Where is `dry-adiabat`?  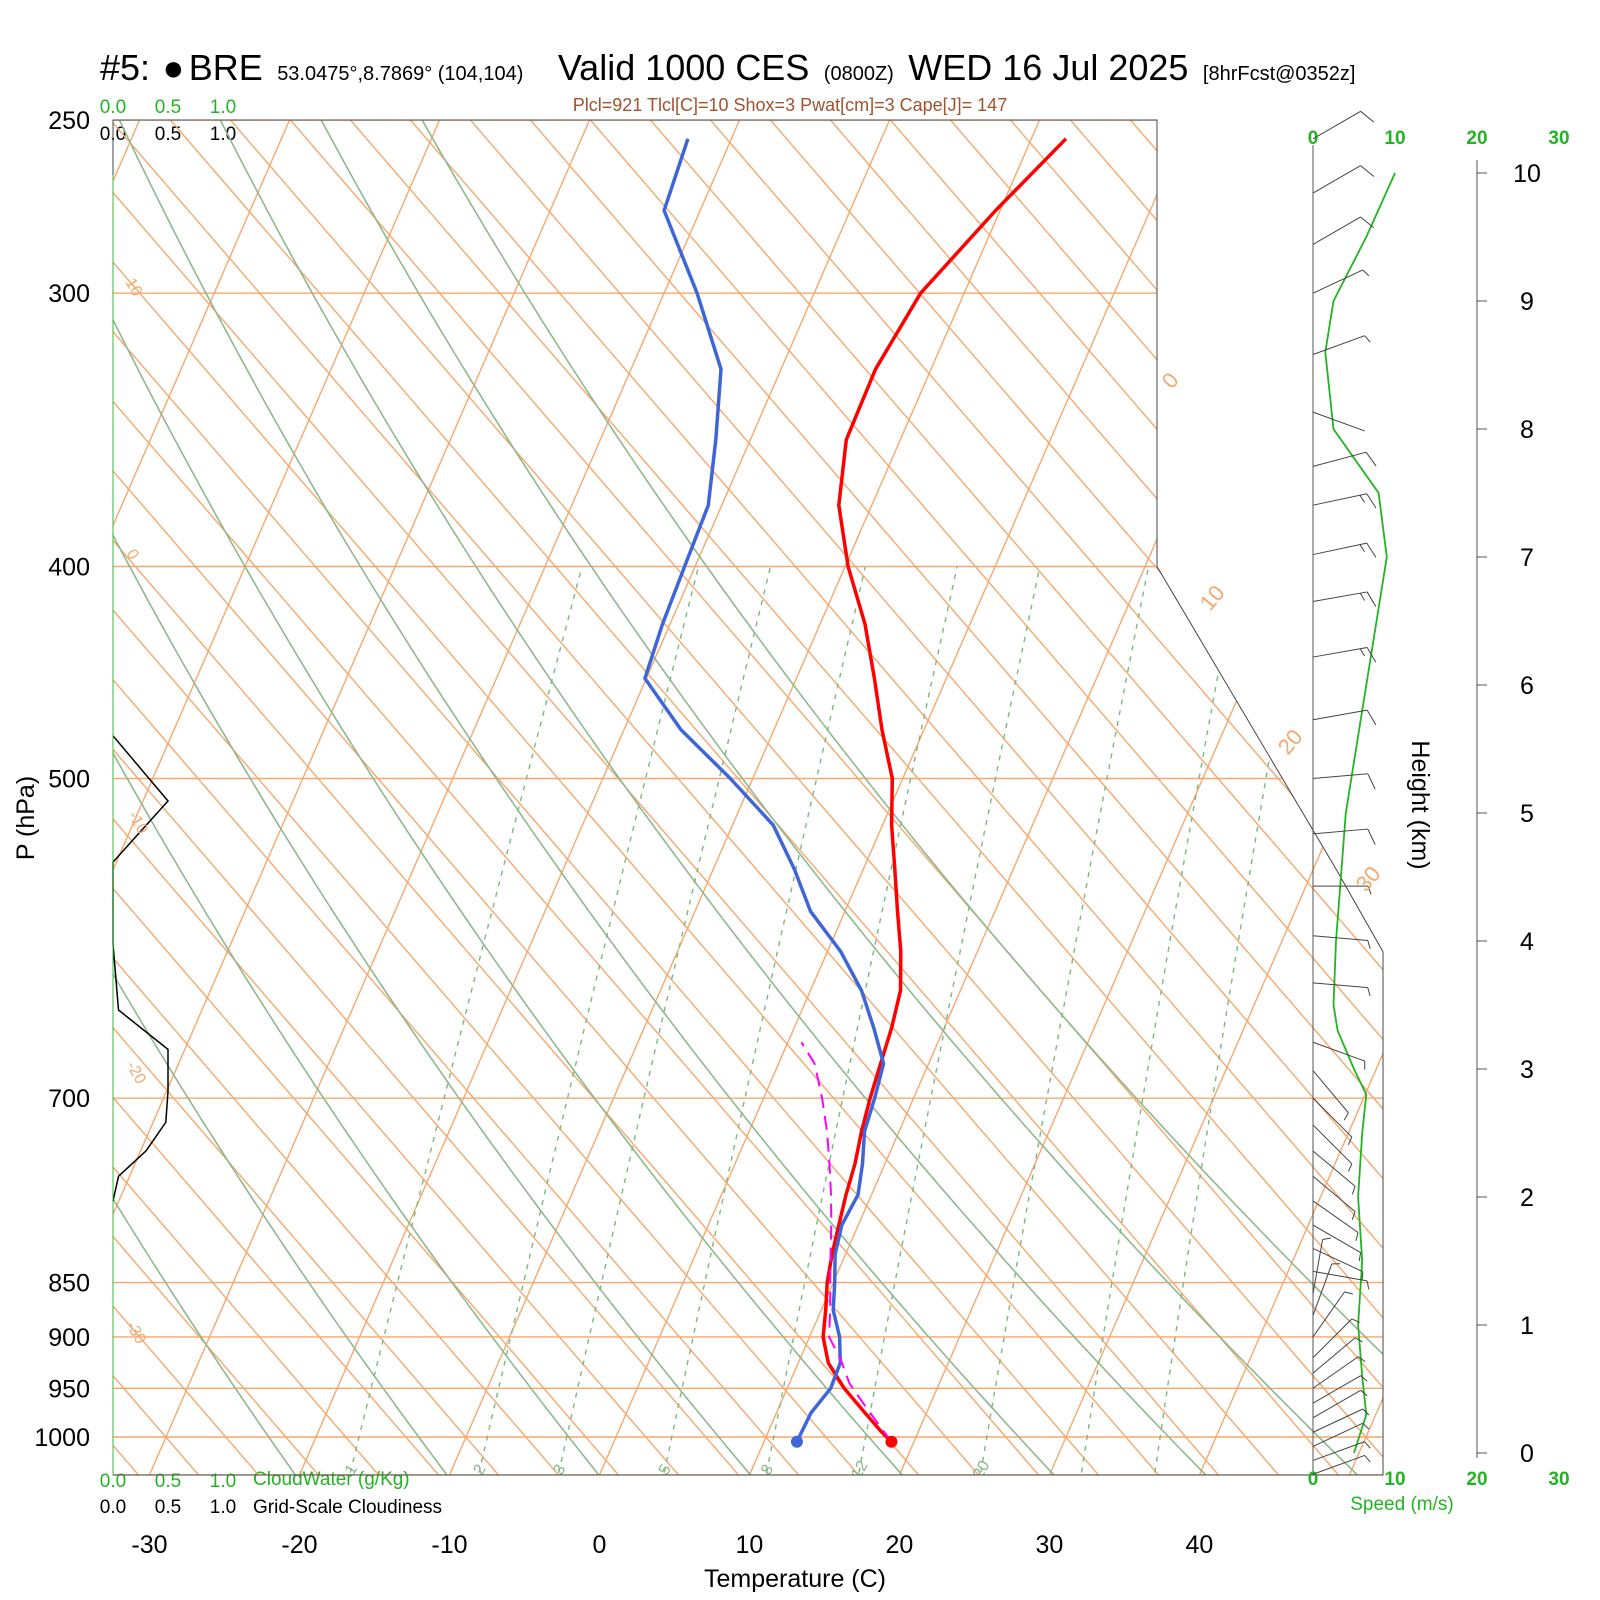 dry-adiabat is located at coordinates (207, 797).